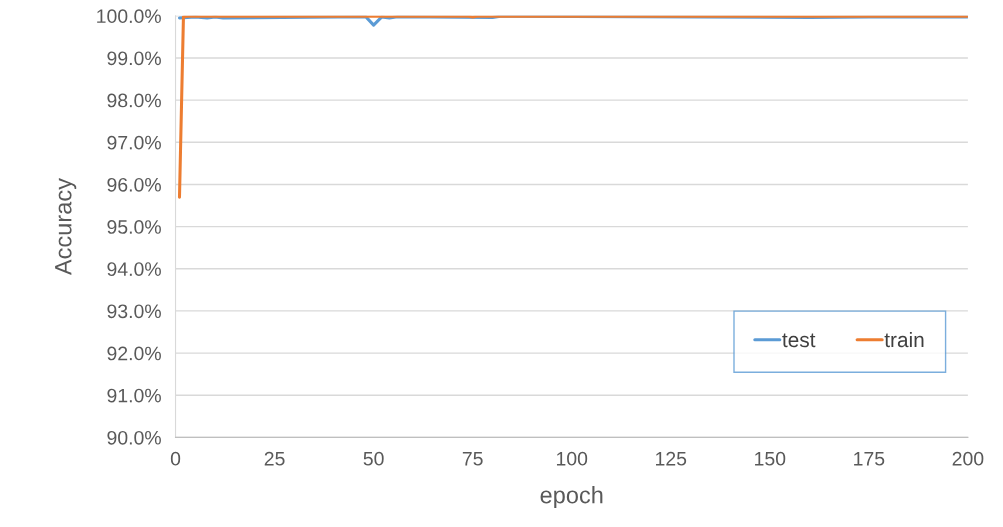  I want to click on x-tick-label: 25, so click(274, 458).